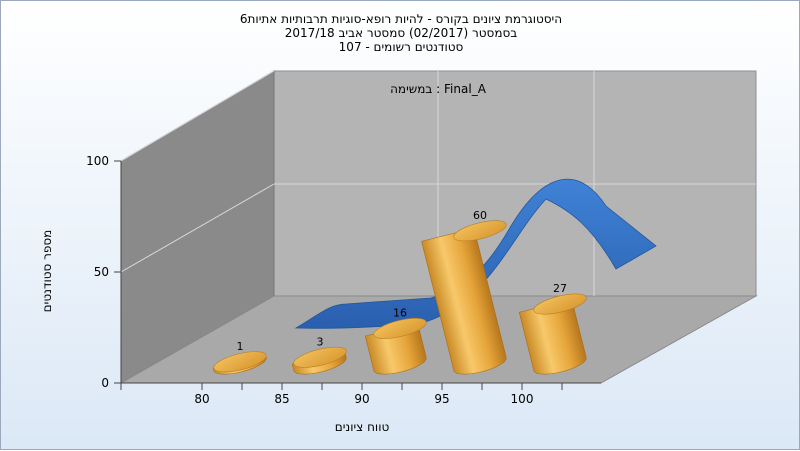  What do you see at coordinates (47, 271) in the screenshot?
I see `y-axis-title: מספר סטודנטים` at bounding box center [47, 271].